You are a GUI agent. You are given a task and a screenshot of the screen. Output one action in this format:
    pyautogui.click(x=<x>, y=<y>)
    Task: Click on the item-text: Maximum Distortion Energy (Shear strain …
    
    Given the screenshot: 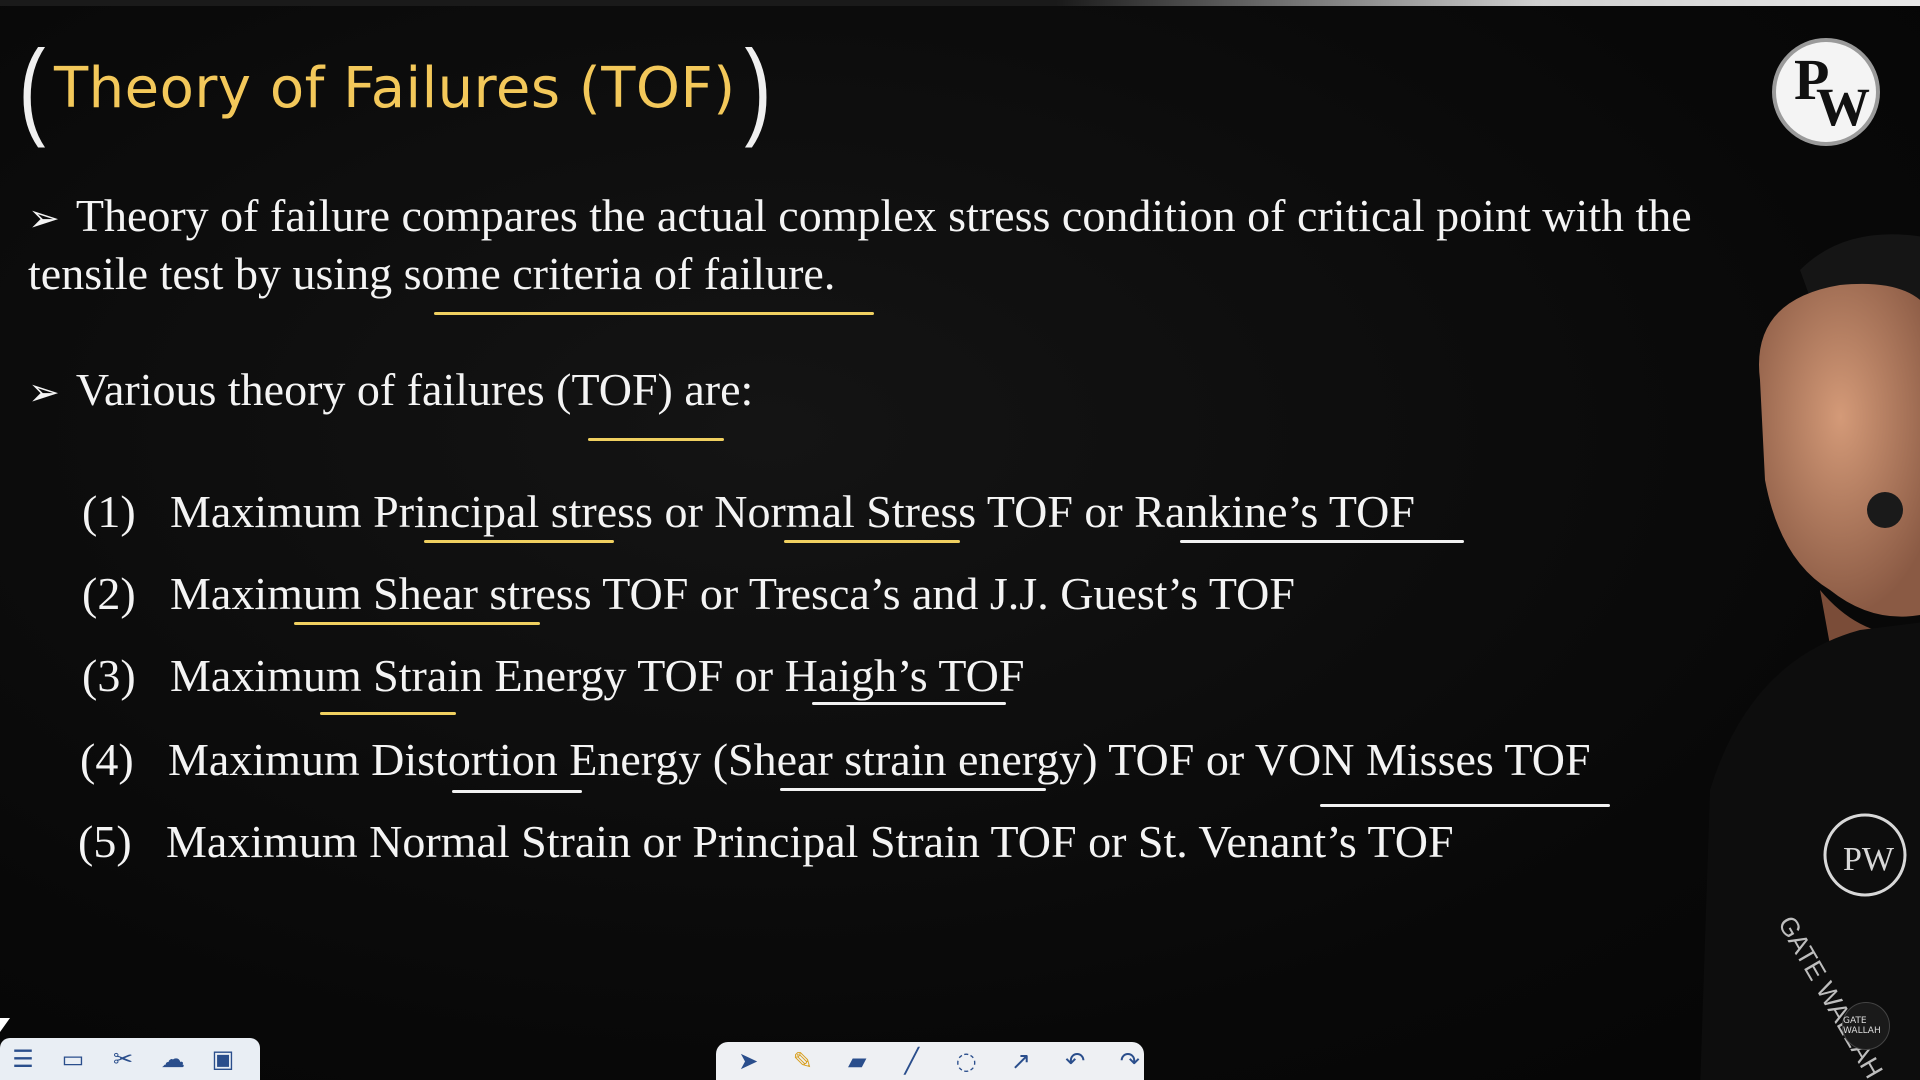 What is the action you would take?
    pyautogui.click(x=879, y=759)
    